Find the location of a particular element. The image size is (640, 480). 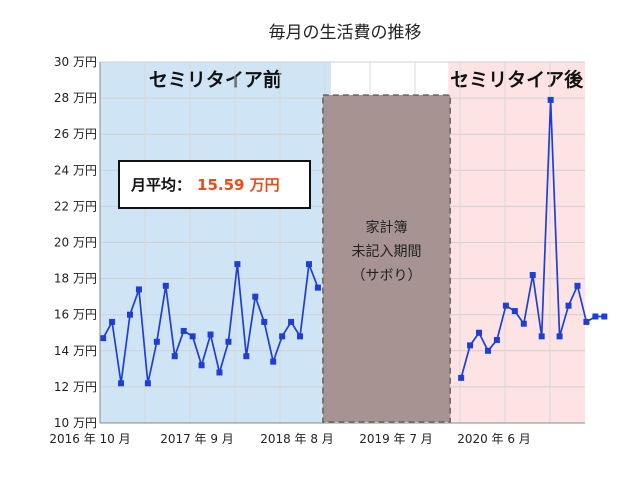

y-tick-label: 24 万円 is located at coordinates (75, 170).